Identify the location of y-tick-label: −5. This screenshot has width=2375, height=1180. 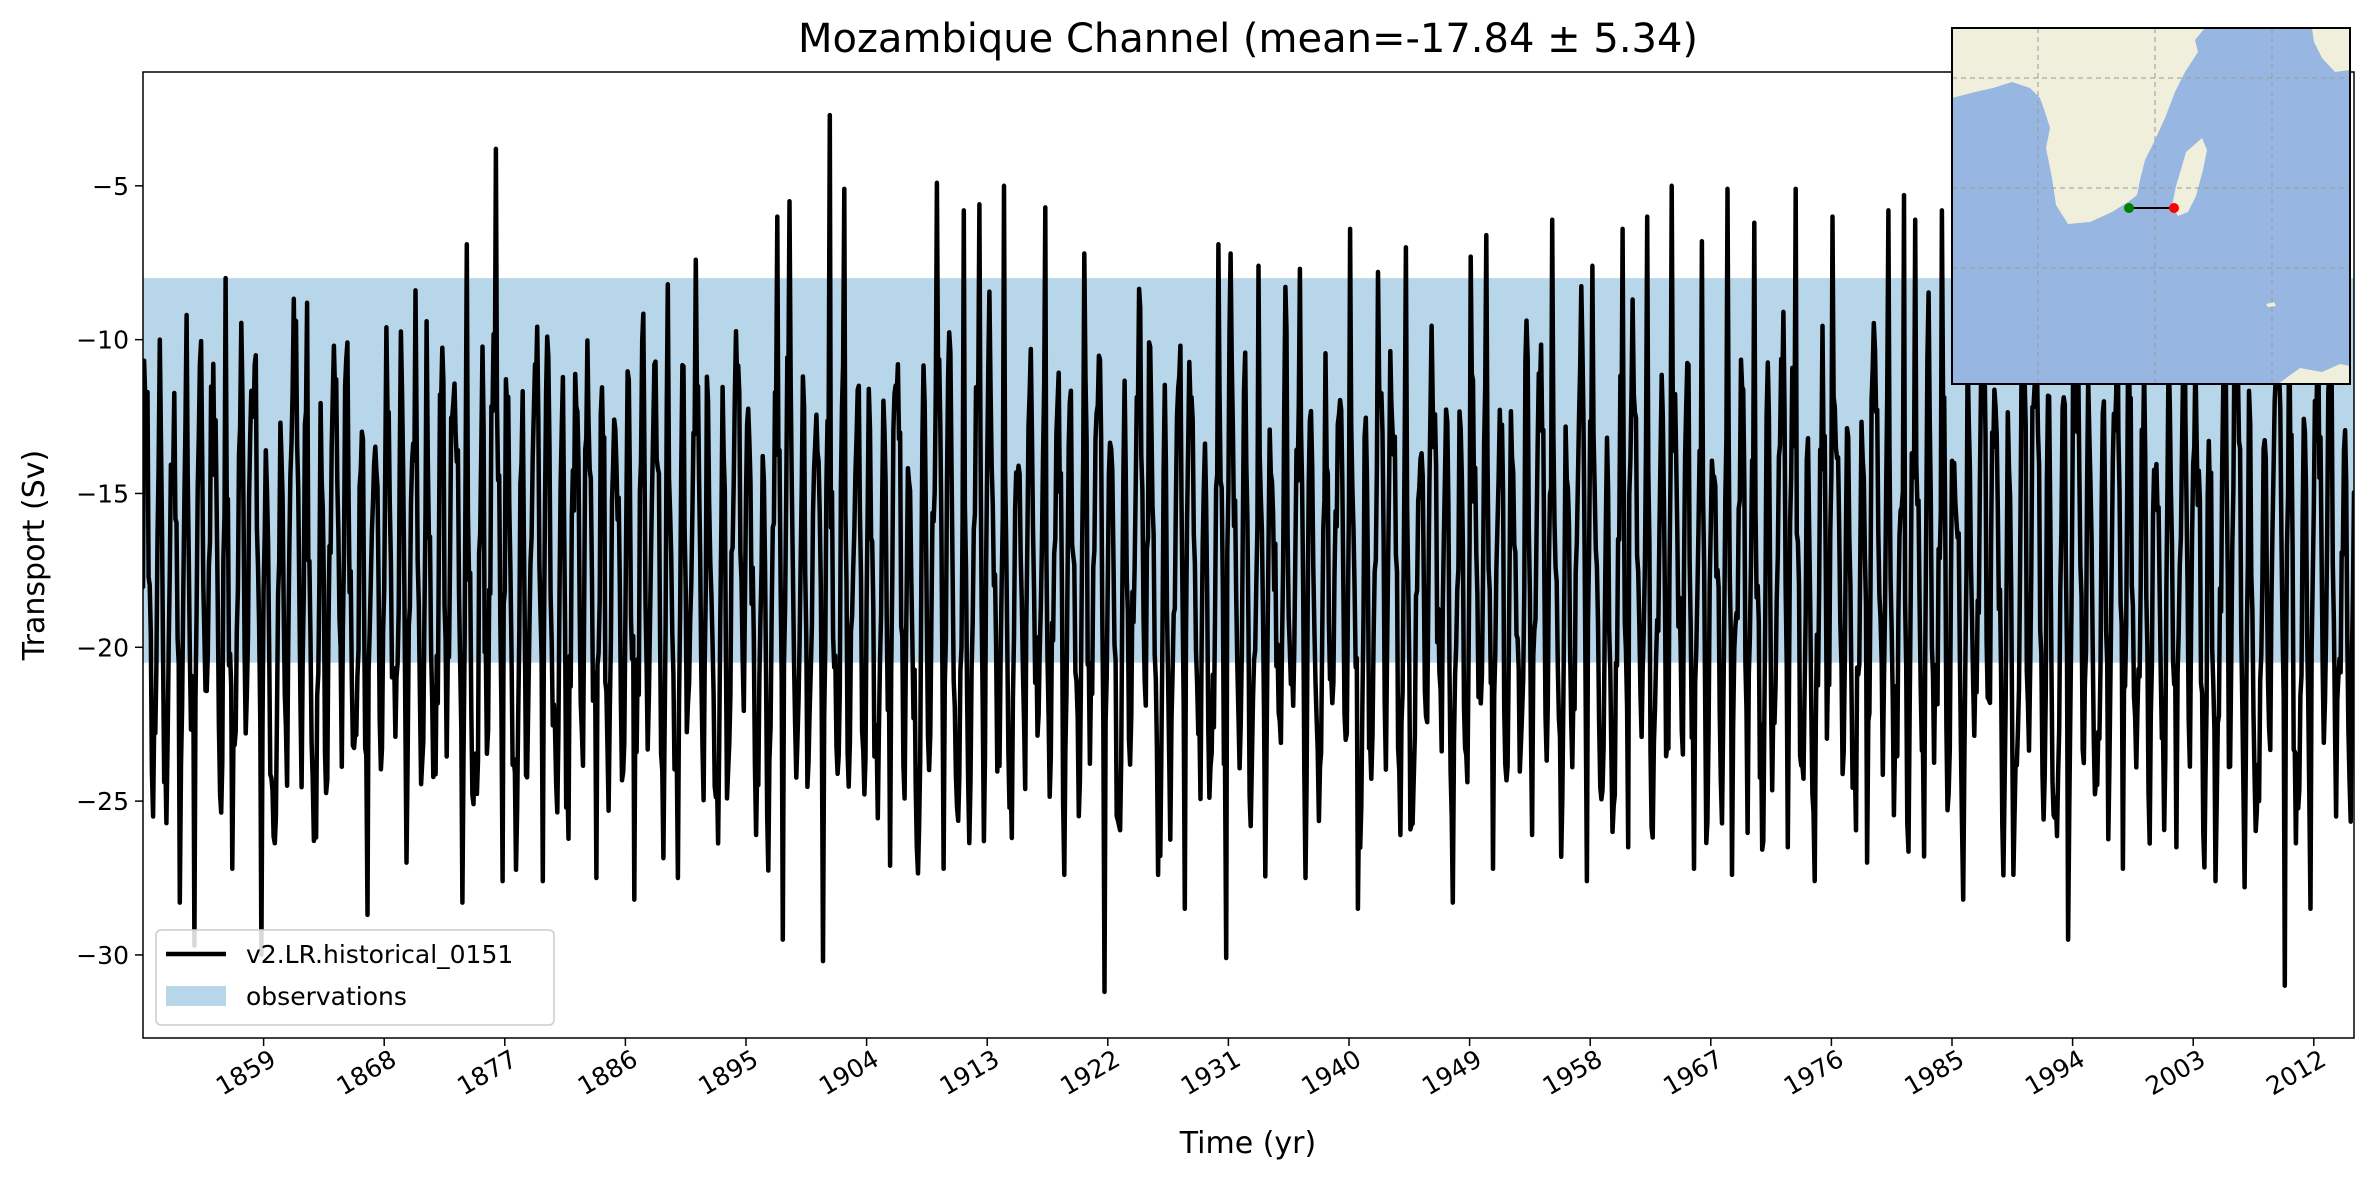
(110, 186).